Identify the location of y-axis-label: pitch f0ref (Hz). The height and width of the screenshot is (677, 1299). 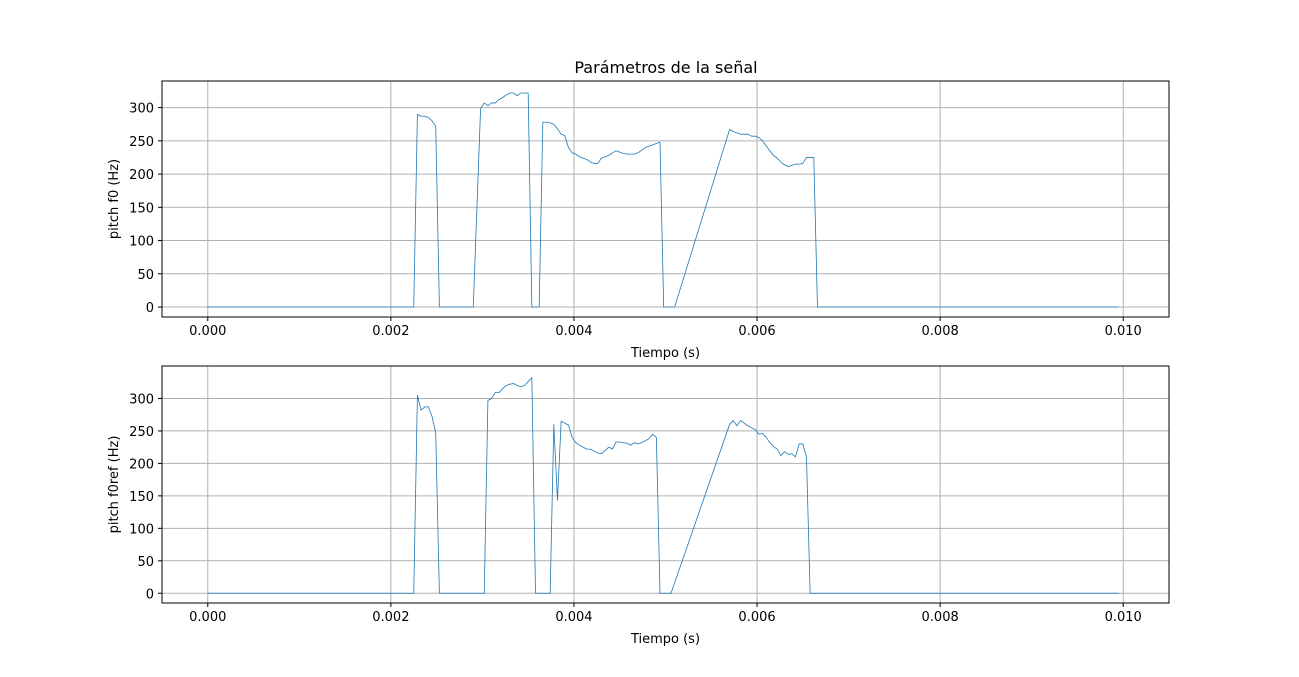
(114, 485).